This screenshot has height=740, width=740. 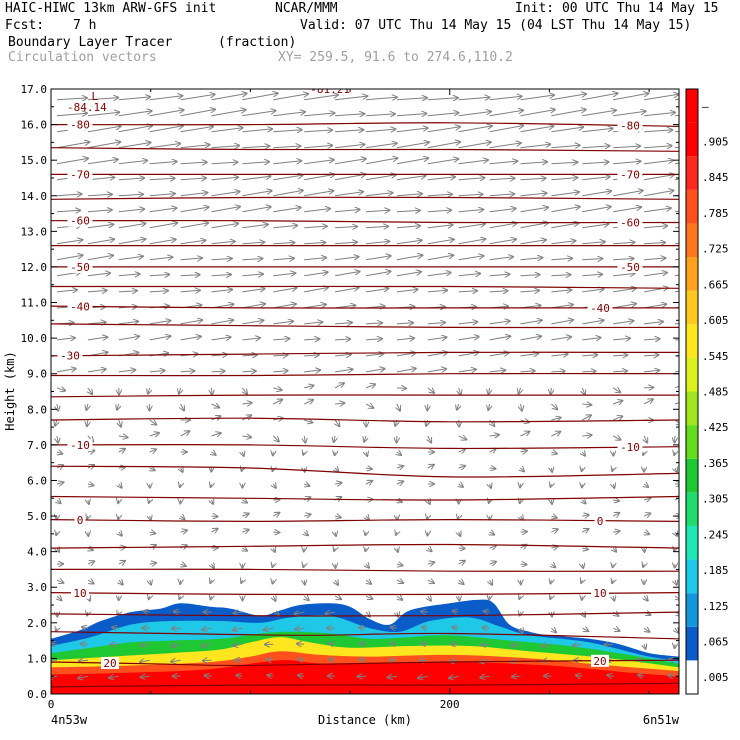 What do you see at coordinates (715, 142) in the screenshot?
I see `colorbar-label: .905` at bounding box center [715, 142].